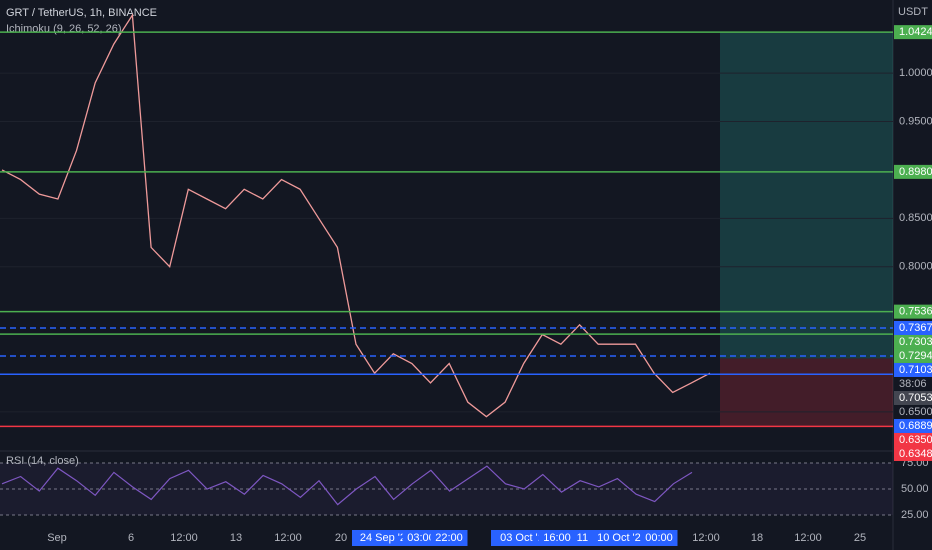  Describe the element at coordinates (915, 218) in the screenshot. I see `y-tick-label: 0.8500` at that location.